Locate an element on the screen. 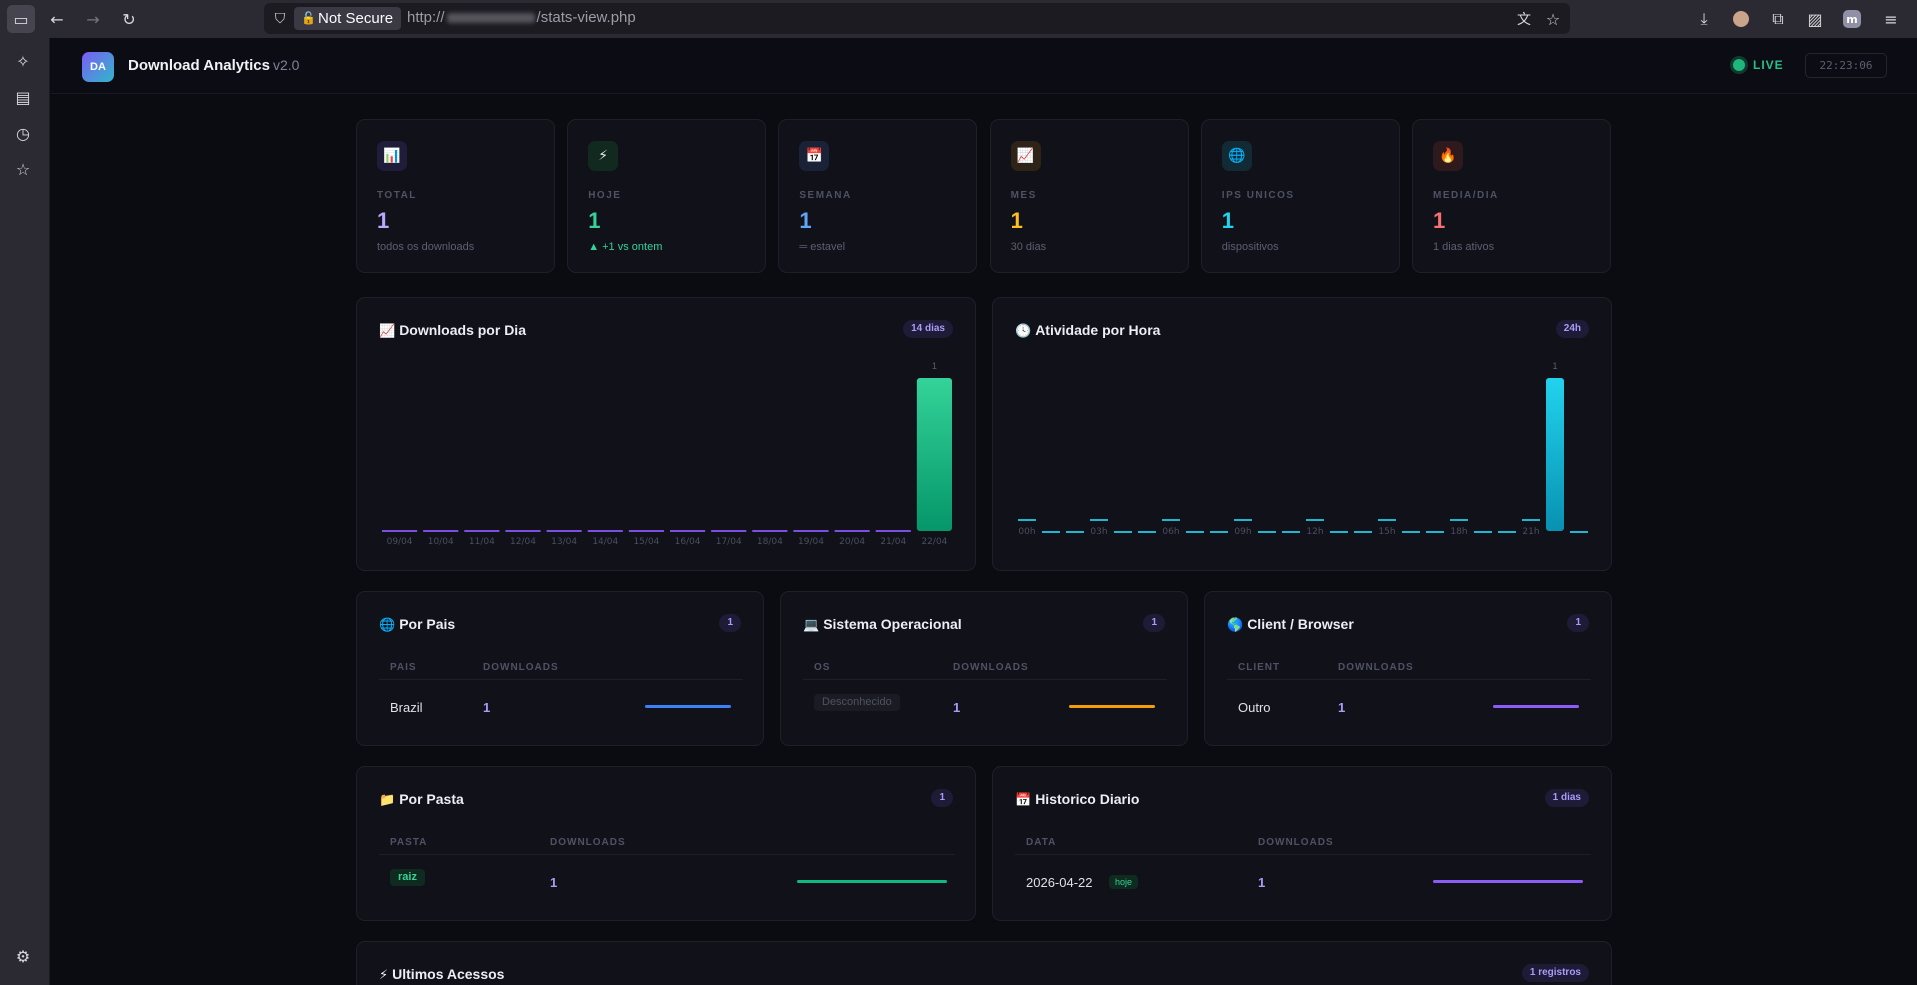 The height and width of the screenshot is (985, 1917). globe-americas-icon: 🌎 is located at coordinates (1235, 625).